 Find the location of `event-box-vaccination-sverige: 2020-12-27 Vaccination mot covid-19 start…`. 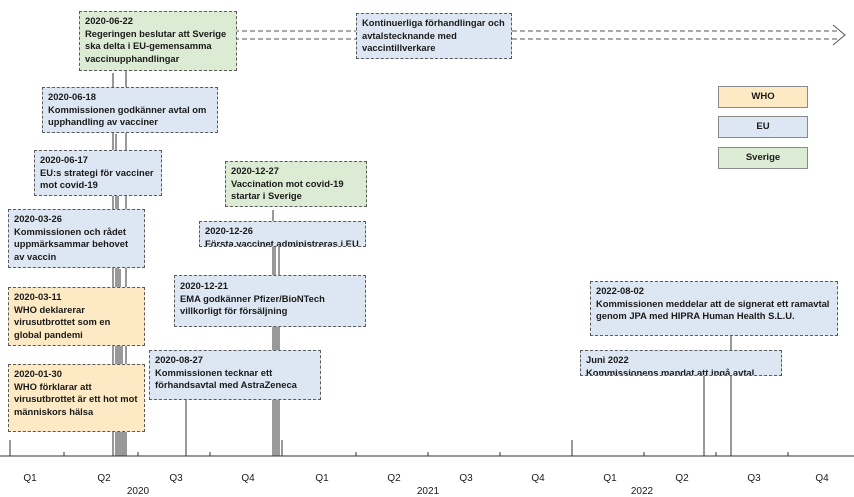

event-box-vaccination-sverige: 2020-12-27 Vaccination mot covid-19 start… is located at coordinates (296, 184).